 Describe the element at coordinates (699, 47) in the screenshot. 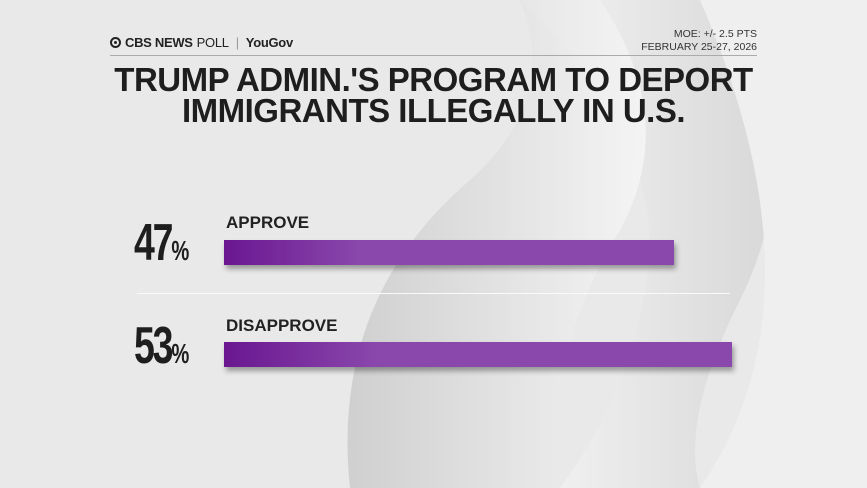

I see `dates: FEBRUARY 25-27, 2026` at that location.